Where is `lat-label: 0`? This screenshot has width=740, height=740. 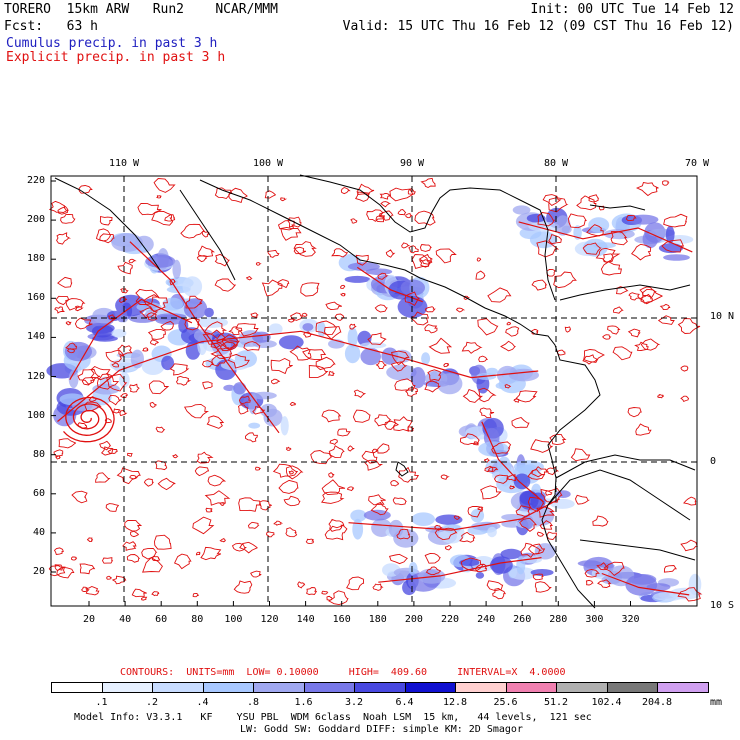 lat-label: 0 is located at coordinates (713, 461).